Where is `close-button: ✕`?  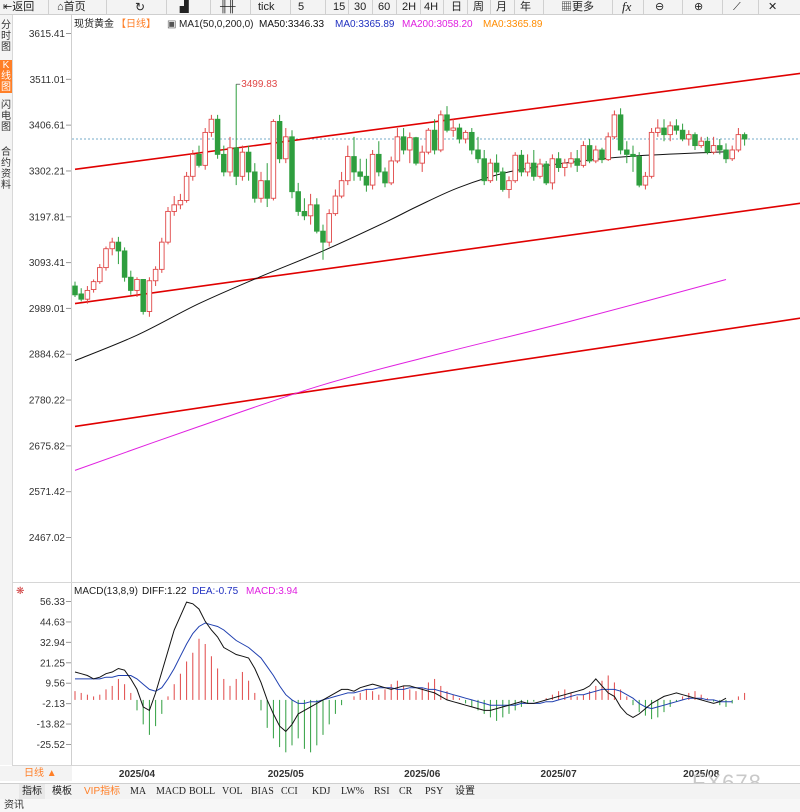
close-button: ✕ is located at coordinates (772, 7).